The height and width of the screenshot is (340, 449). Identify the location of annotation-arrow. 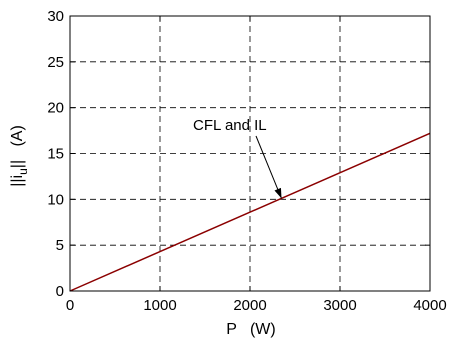
(268, 167).